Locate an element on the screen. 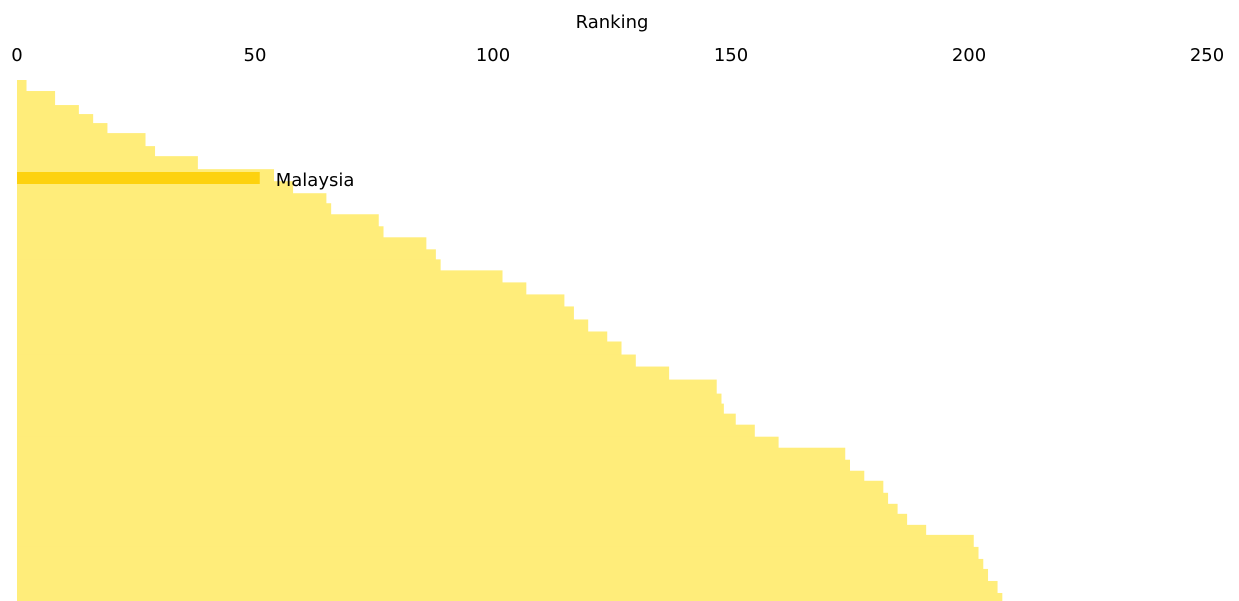 This screenshot has width=1239, height=601. x-tick-label: 100 is located at coordinates (493, 55).